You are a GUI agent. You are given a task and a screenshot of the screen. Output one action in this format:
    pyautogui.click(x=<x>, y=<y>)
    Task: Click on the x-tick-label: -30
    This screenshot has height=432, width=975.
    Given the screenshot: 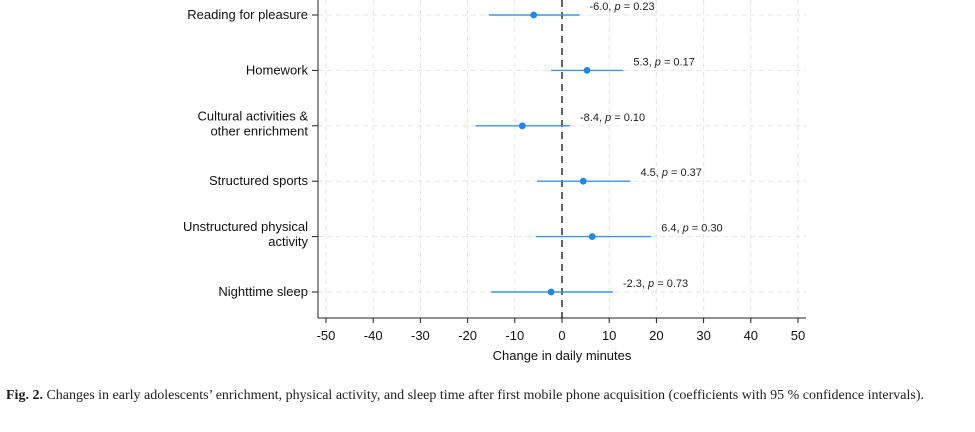 What is the action you would take?
    pyautogui.click(x=420, y=335)
    